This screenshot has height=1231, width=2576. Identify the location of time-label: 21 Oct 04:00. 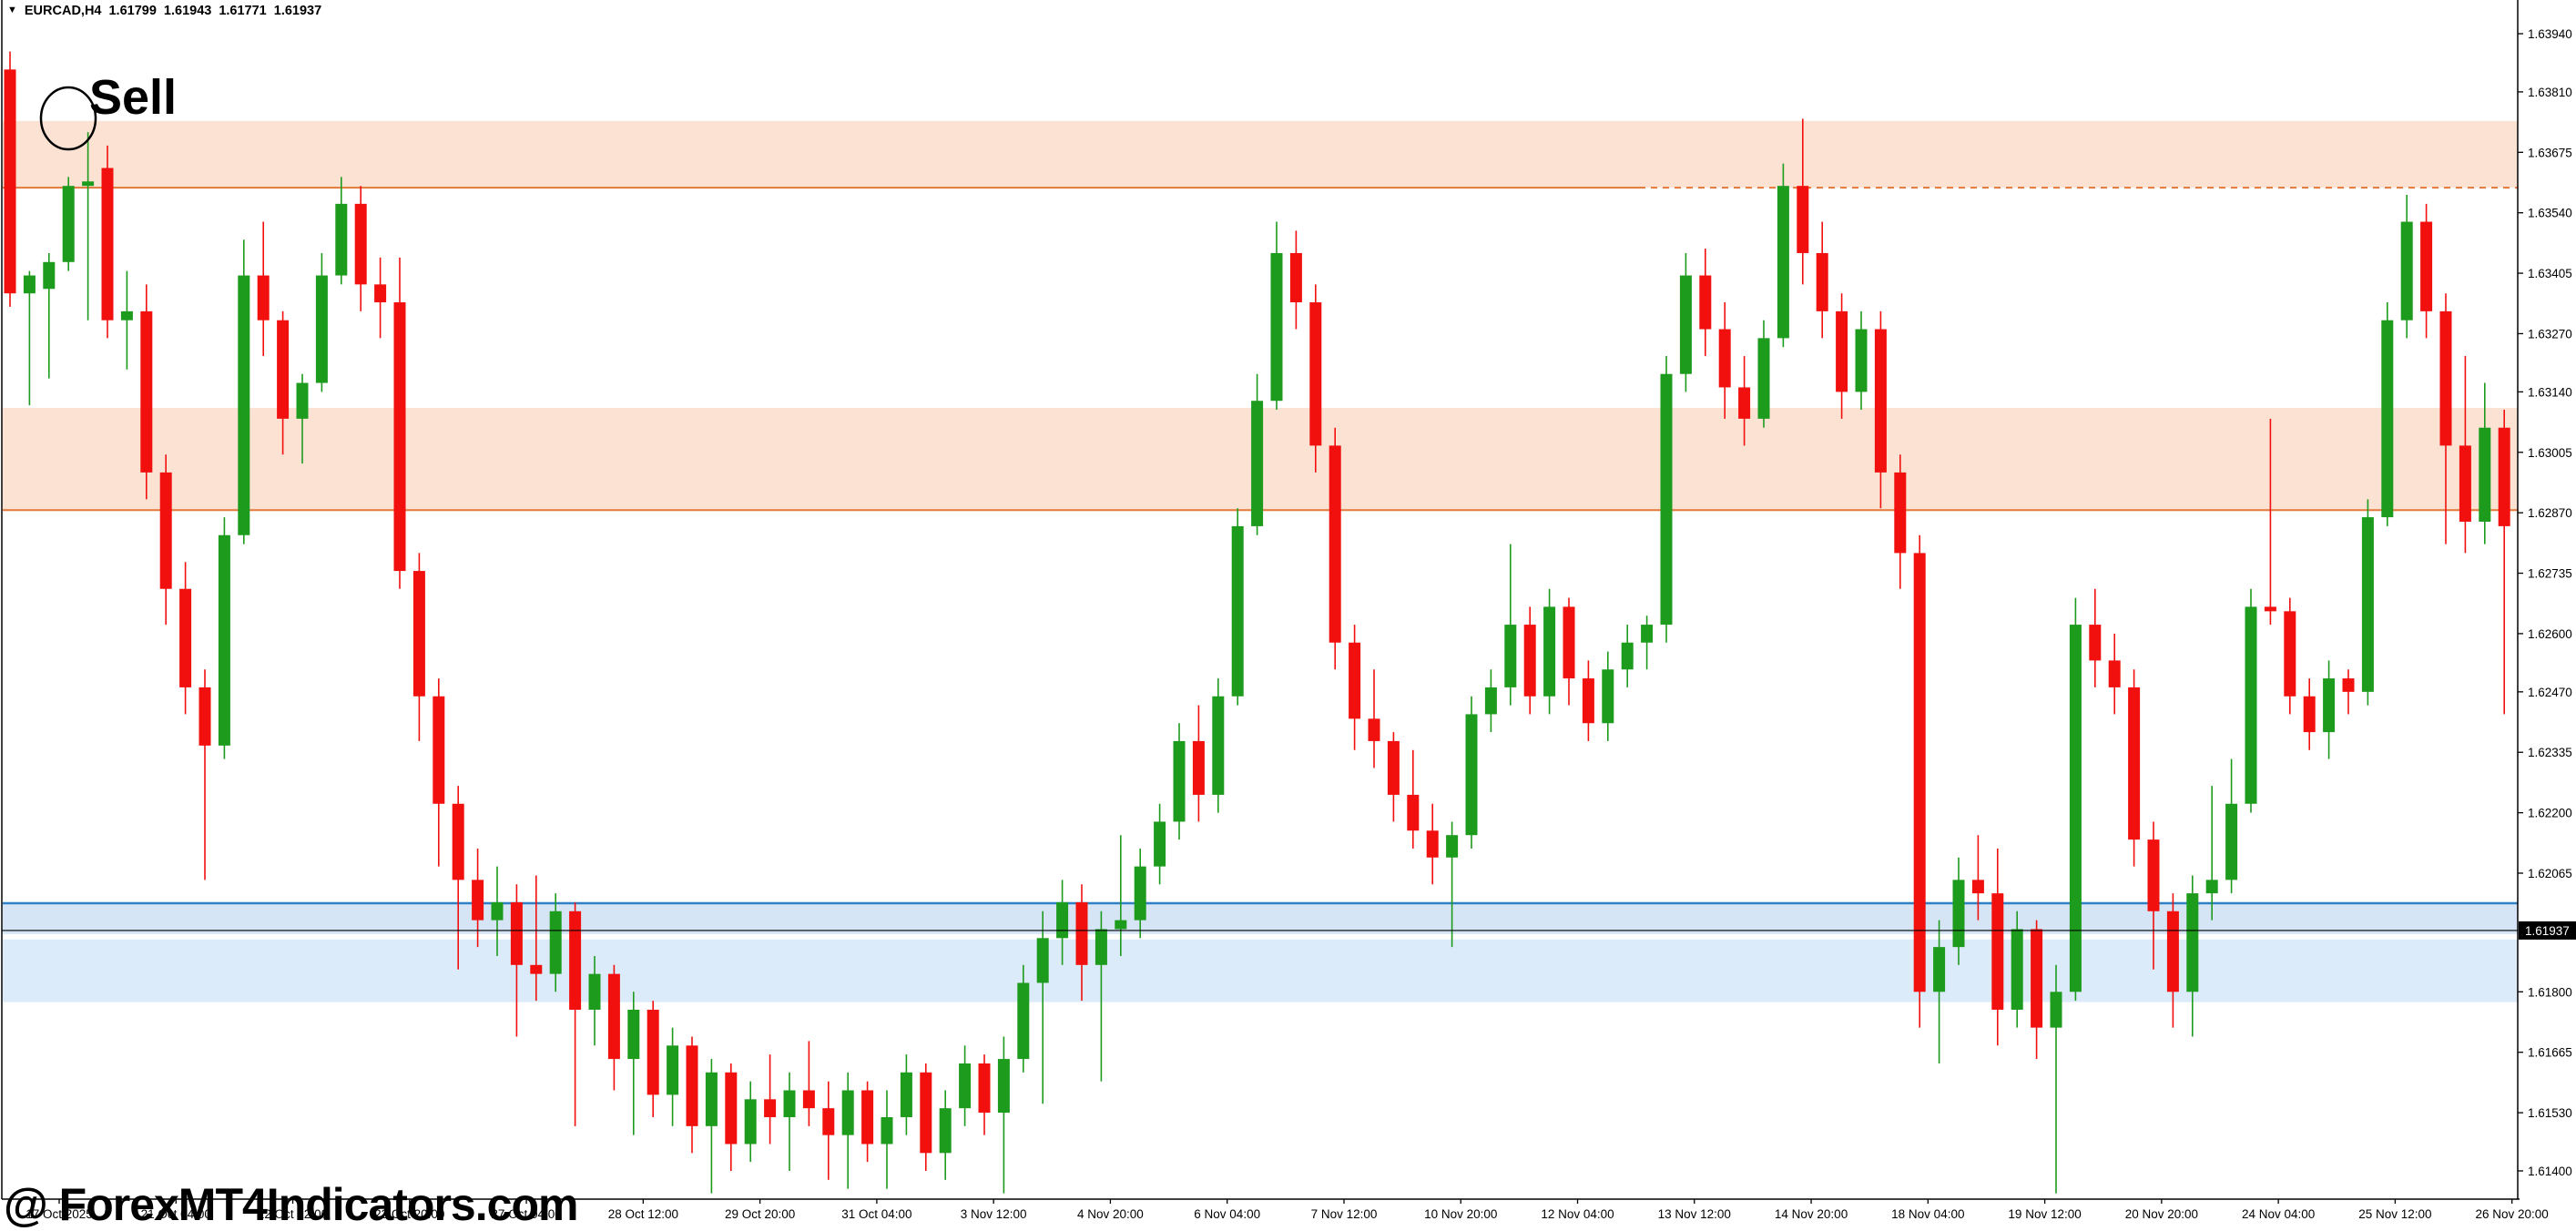
(176, 1214).